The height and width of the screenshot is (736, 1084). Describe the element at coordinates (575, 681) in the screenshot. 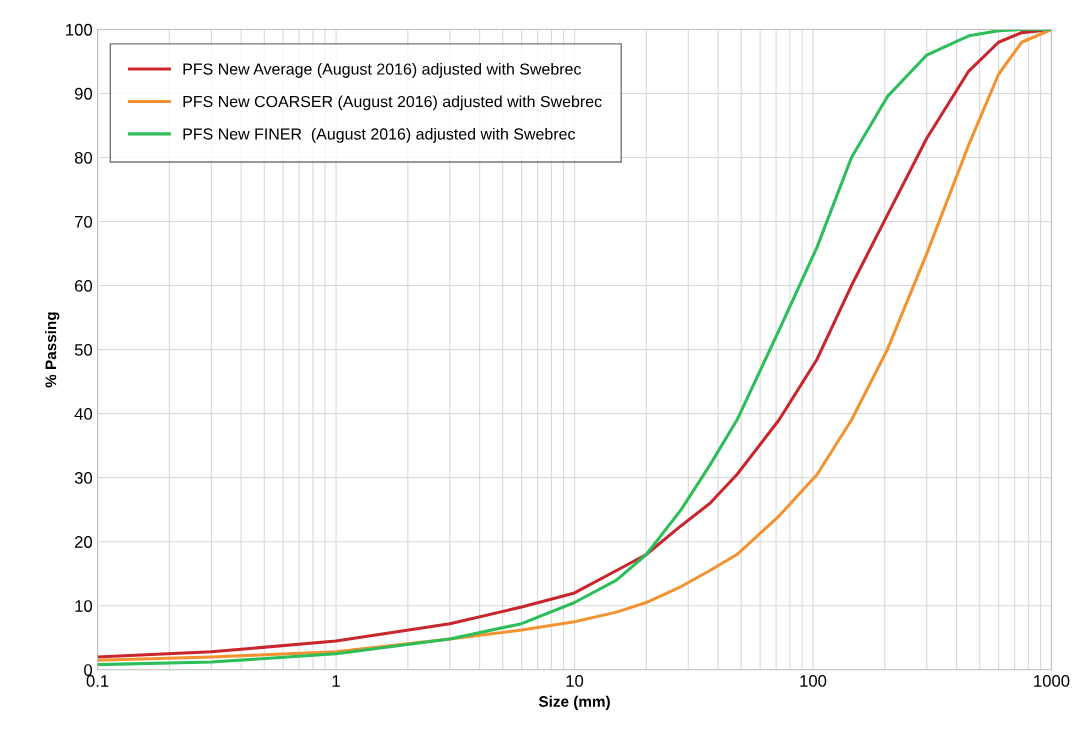

I see `x-tick-label: 10` at that location.